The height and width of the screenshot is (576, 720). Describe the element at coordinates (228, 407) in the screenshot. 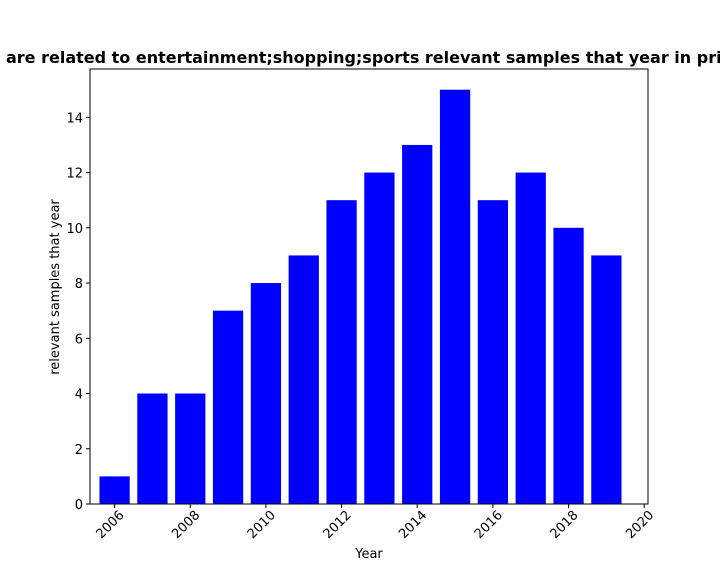

I see `bar-2009` at that location.